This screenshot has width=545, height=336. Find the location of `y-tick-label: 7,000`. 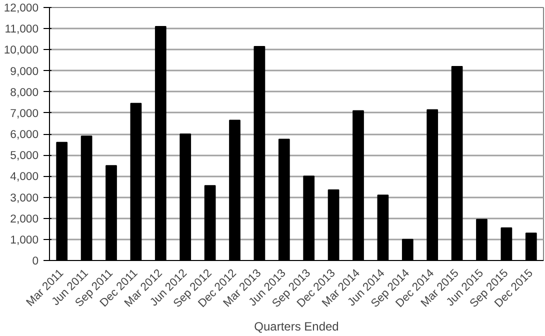

y-tick-label: 7,000 is located at coordinates (24, 114).